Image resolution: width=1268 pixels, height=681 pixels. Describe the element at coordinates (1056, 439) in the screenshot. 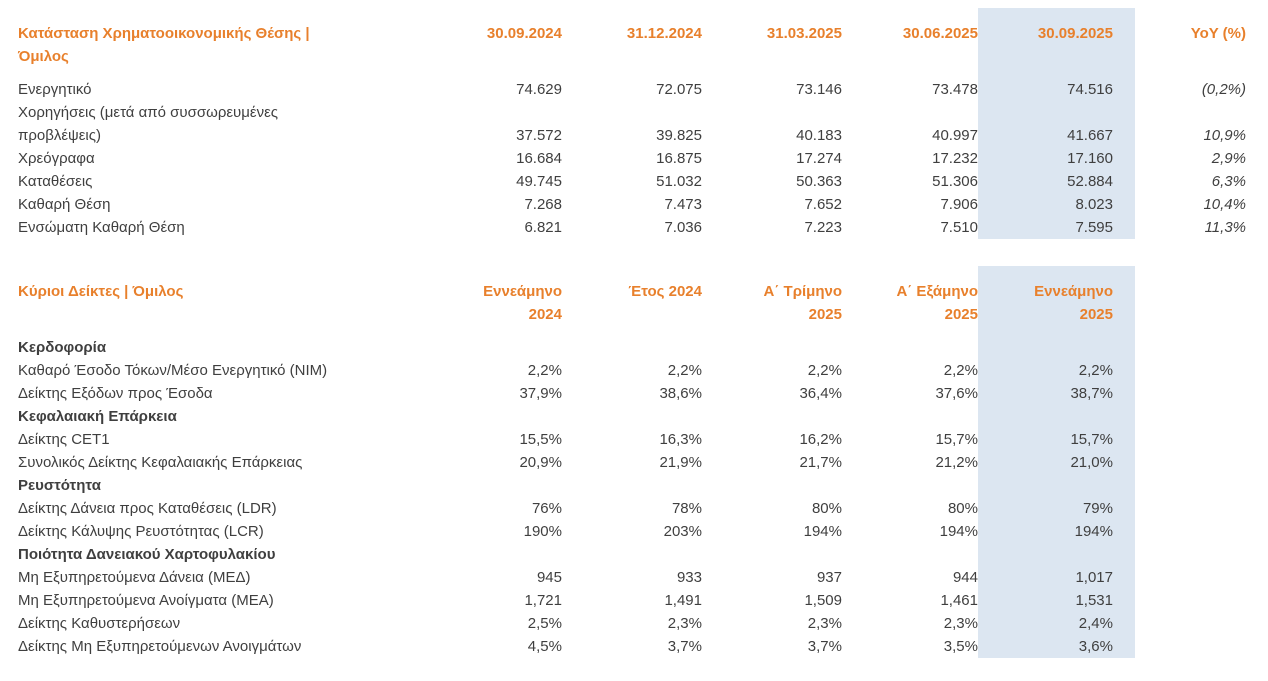

I see `value-cell: 15,7%` at that location.